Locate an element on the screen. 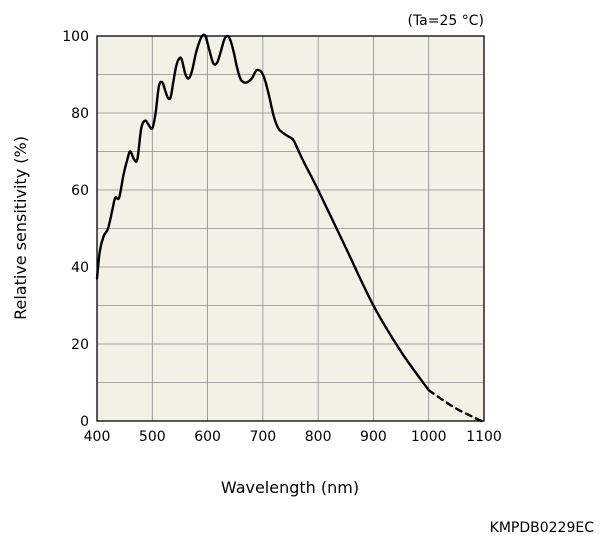  x-tick-label: 500 is located at coordinates (152, 437).